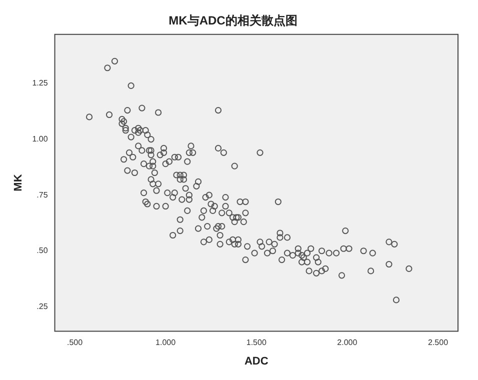 Image resolution: width=478 pixels, height=380 pixels. What do you see at coordinates (42, 195) in the screenshot?
I see `y-tick-label: .75` at bounding box center [42, 195].